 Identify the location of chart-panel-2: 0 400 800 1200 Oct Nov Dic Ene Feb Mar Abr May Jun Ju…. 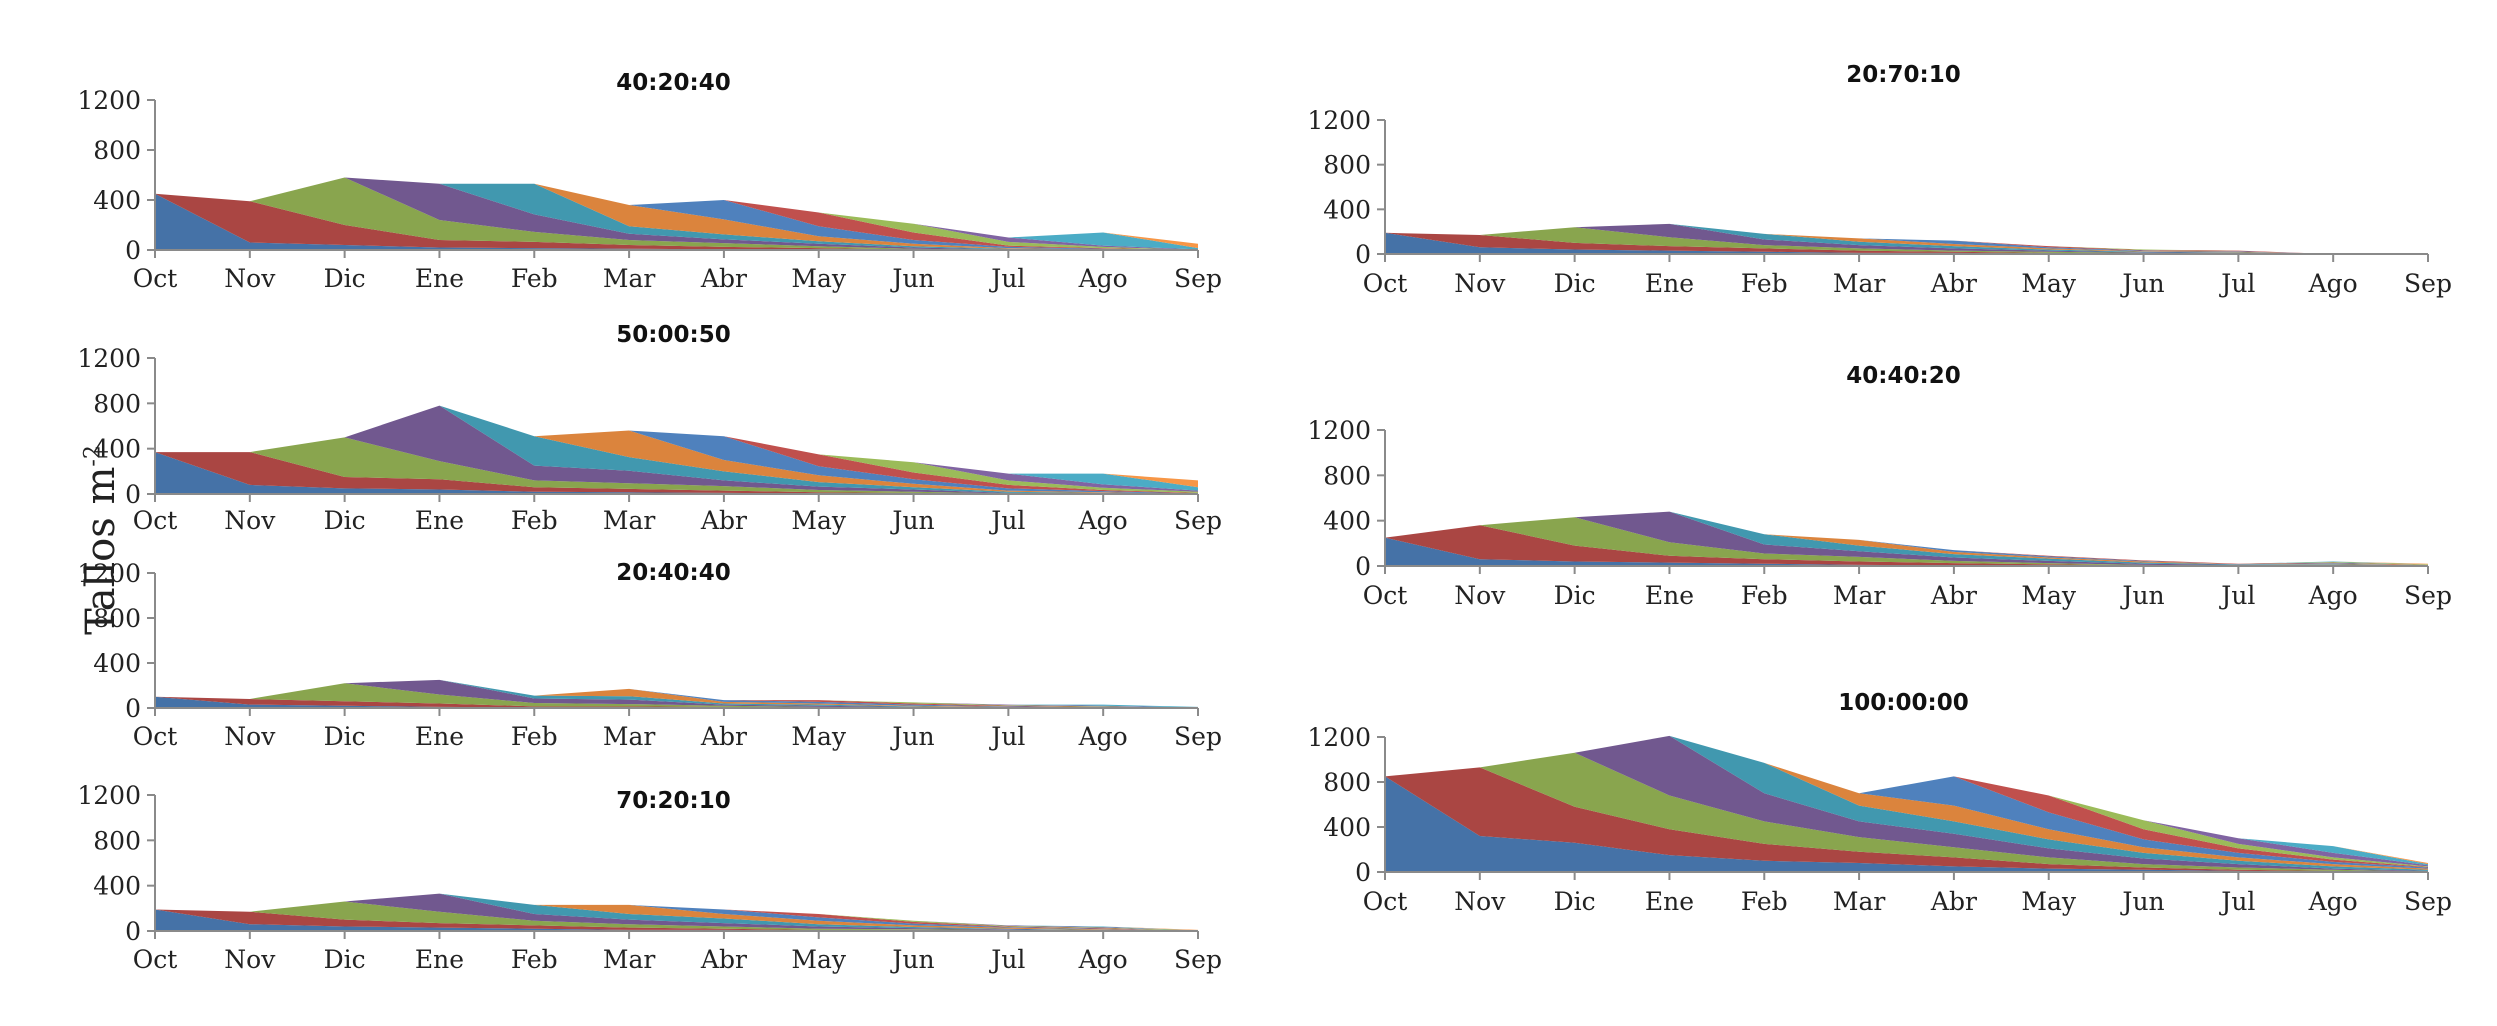
(649, 428).